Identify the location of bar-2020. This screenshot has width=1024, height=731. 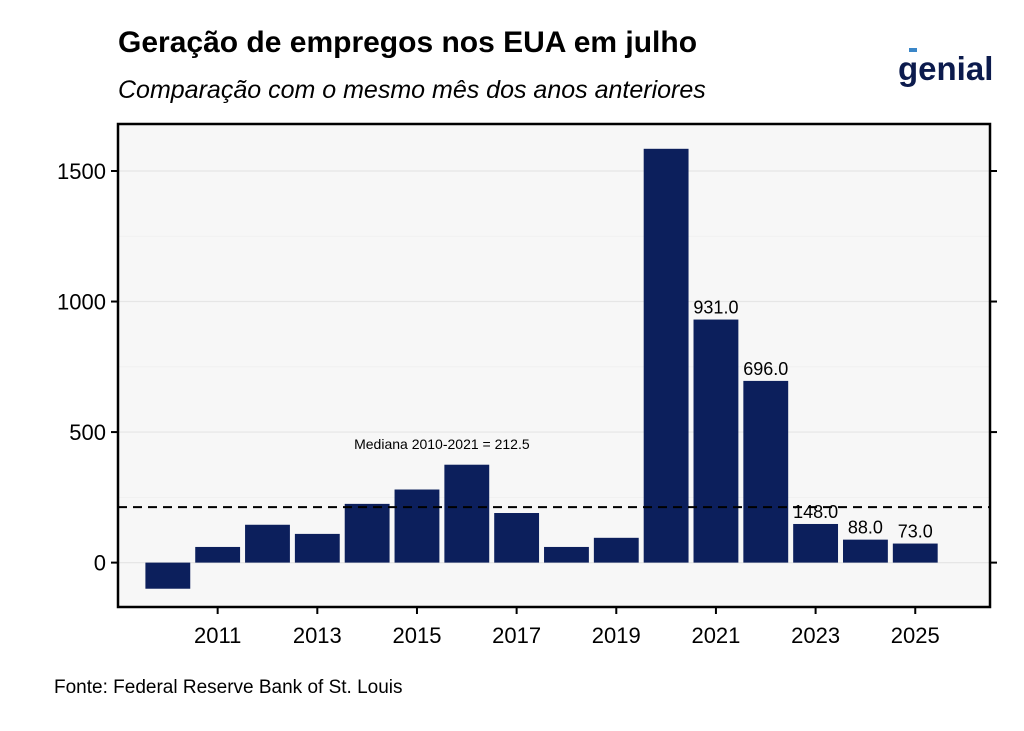
(666, 355).